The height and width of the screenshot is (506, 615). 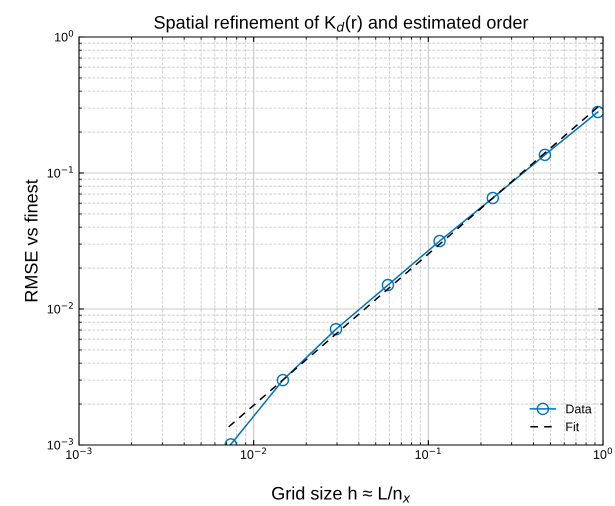 I want to click on y-tick-label: 10$^{−1}$, so click(x=60, y=172).